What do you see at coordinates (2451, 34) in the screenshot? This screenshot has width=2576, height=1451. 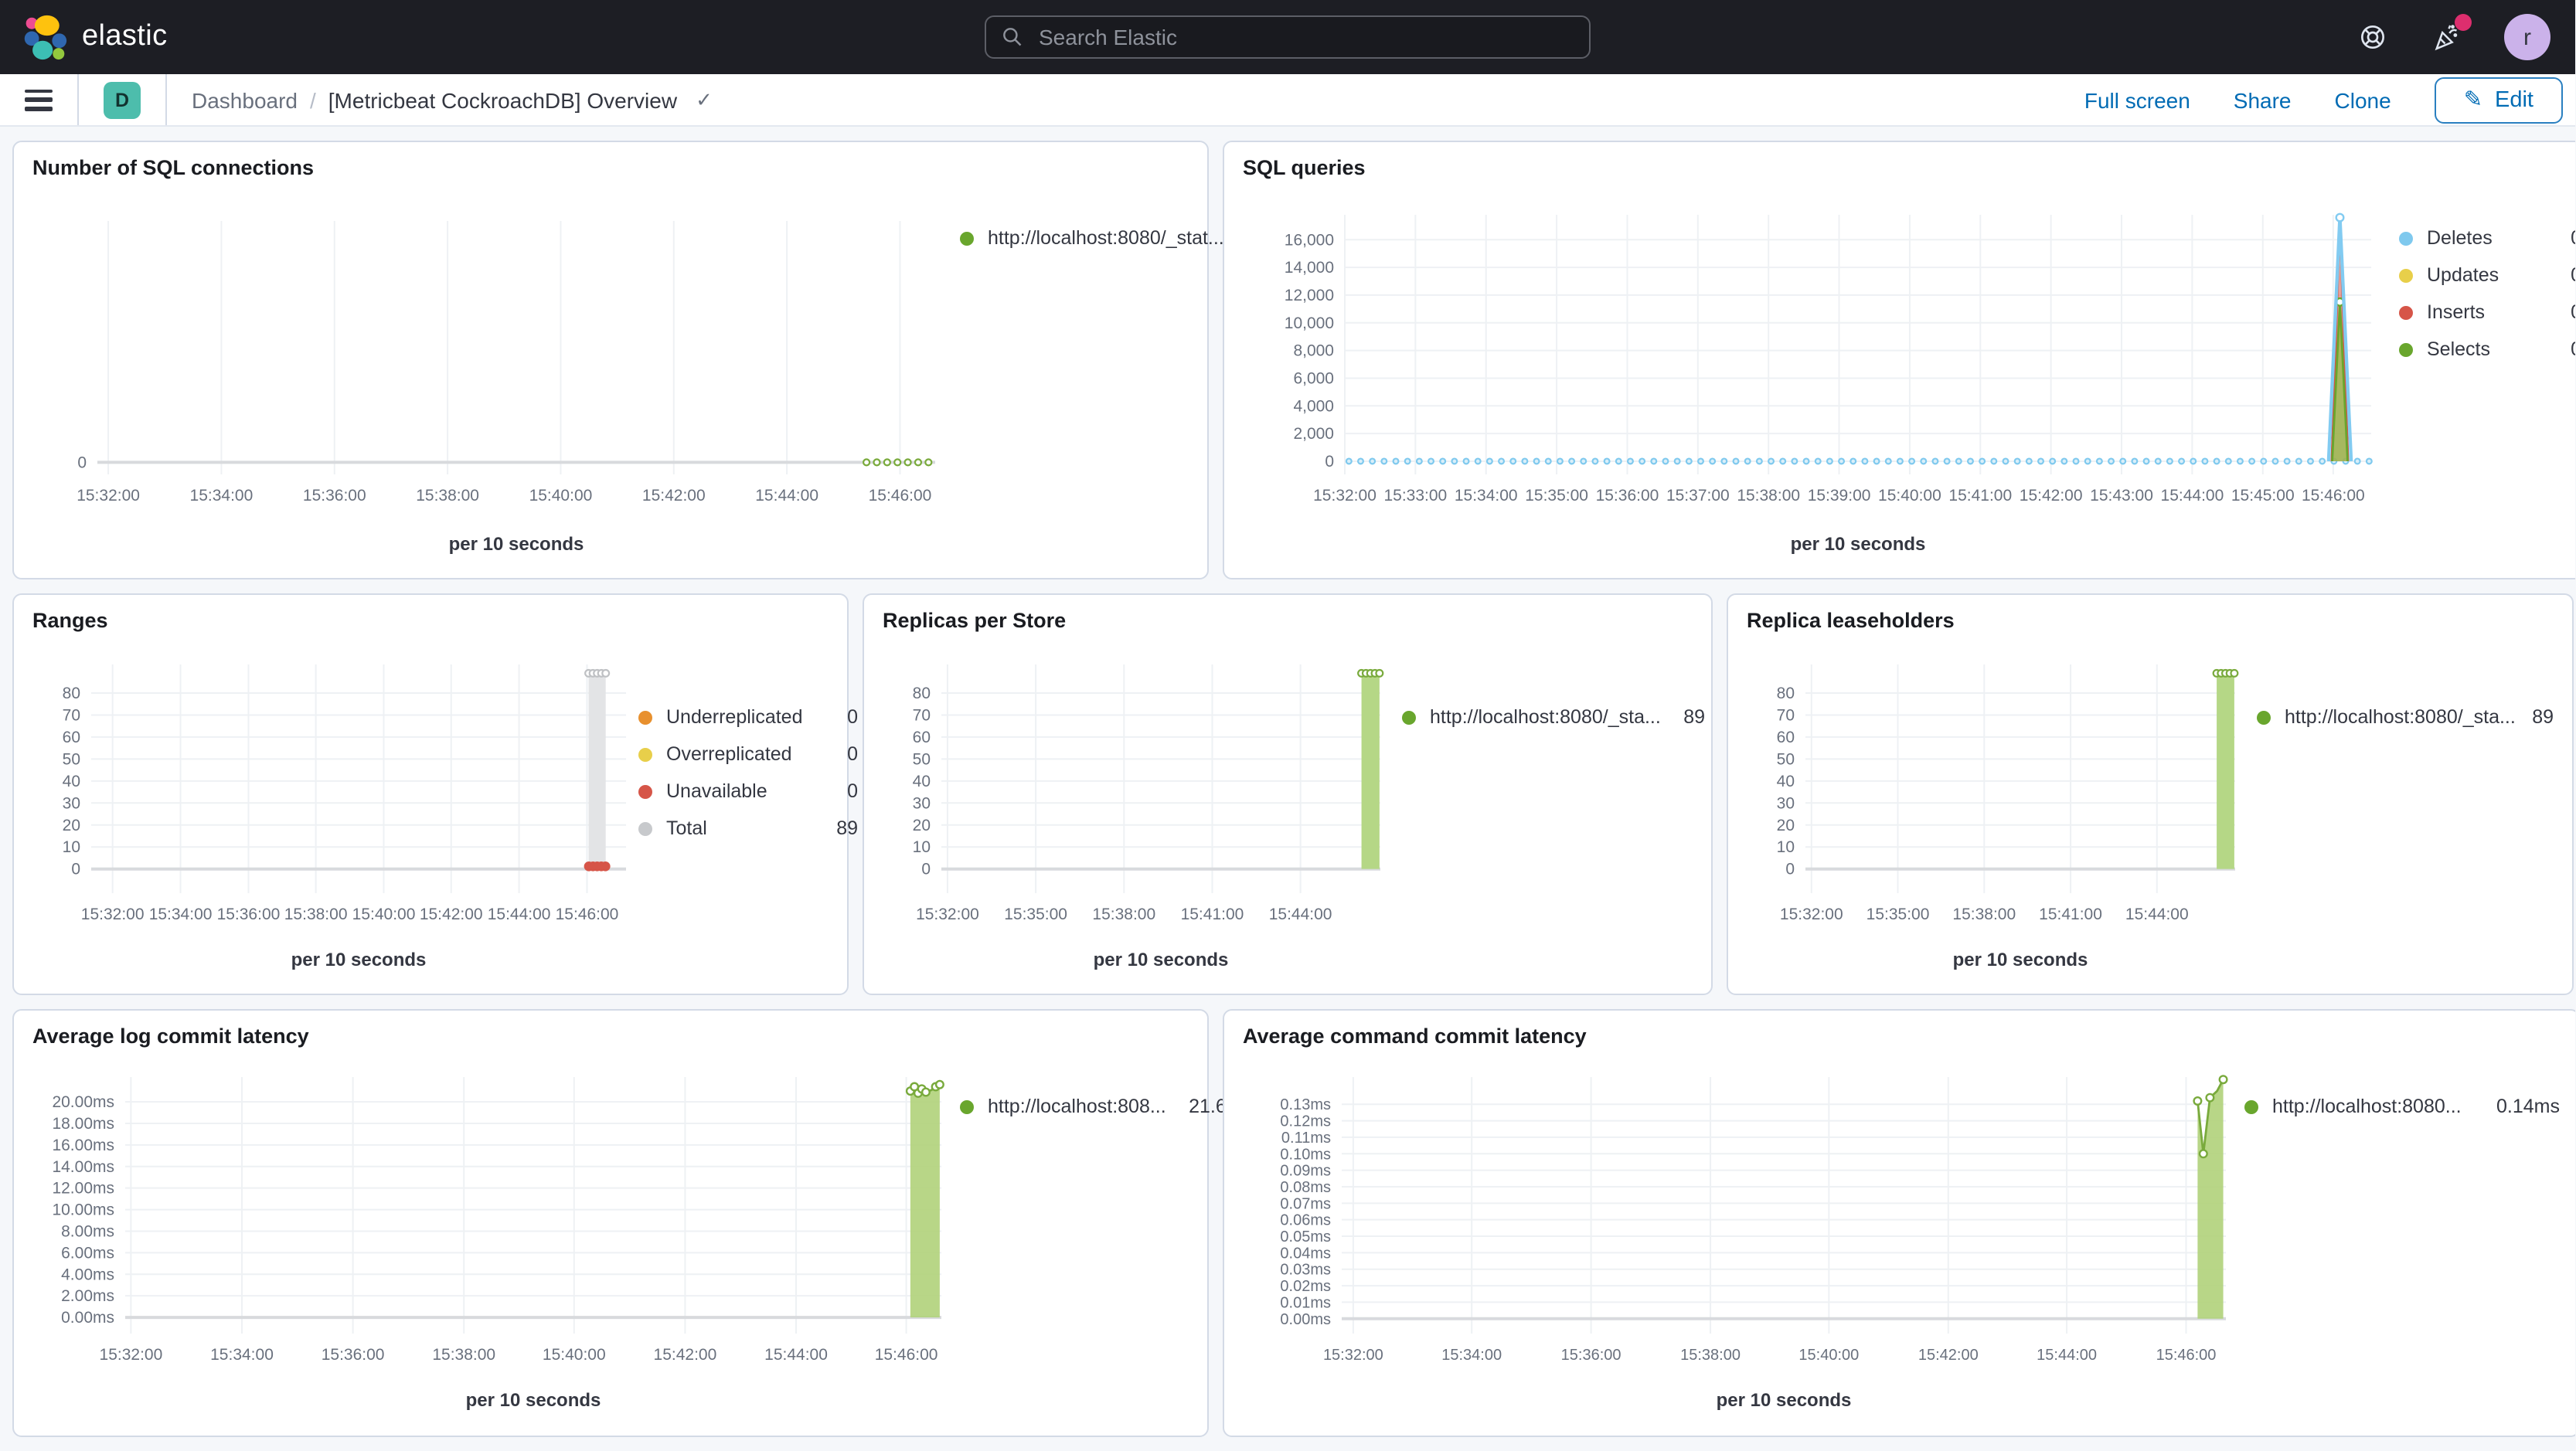 I see `newsfeed-icon` at bounding box center [2451, 34].